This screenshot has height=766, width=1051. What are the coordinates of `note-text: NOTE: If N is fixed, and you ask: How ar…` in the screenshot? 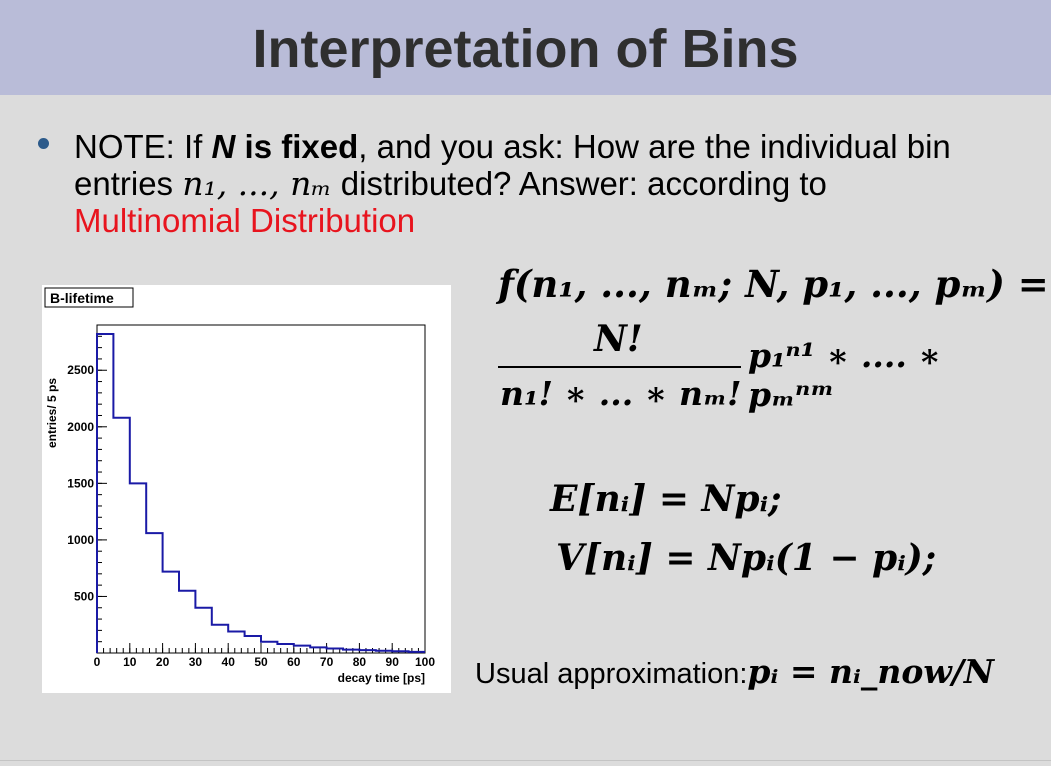 It's located at (551, 183).